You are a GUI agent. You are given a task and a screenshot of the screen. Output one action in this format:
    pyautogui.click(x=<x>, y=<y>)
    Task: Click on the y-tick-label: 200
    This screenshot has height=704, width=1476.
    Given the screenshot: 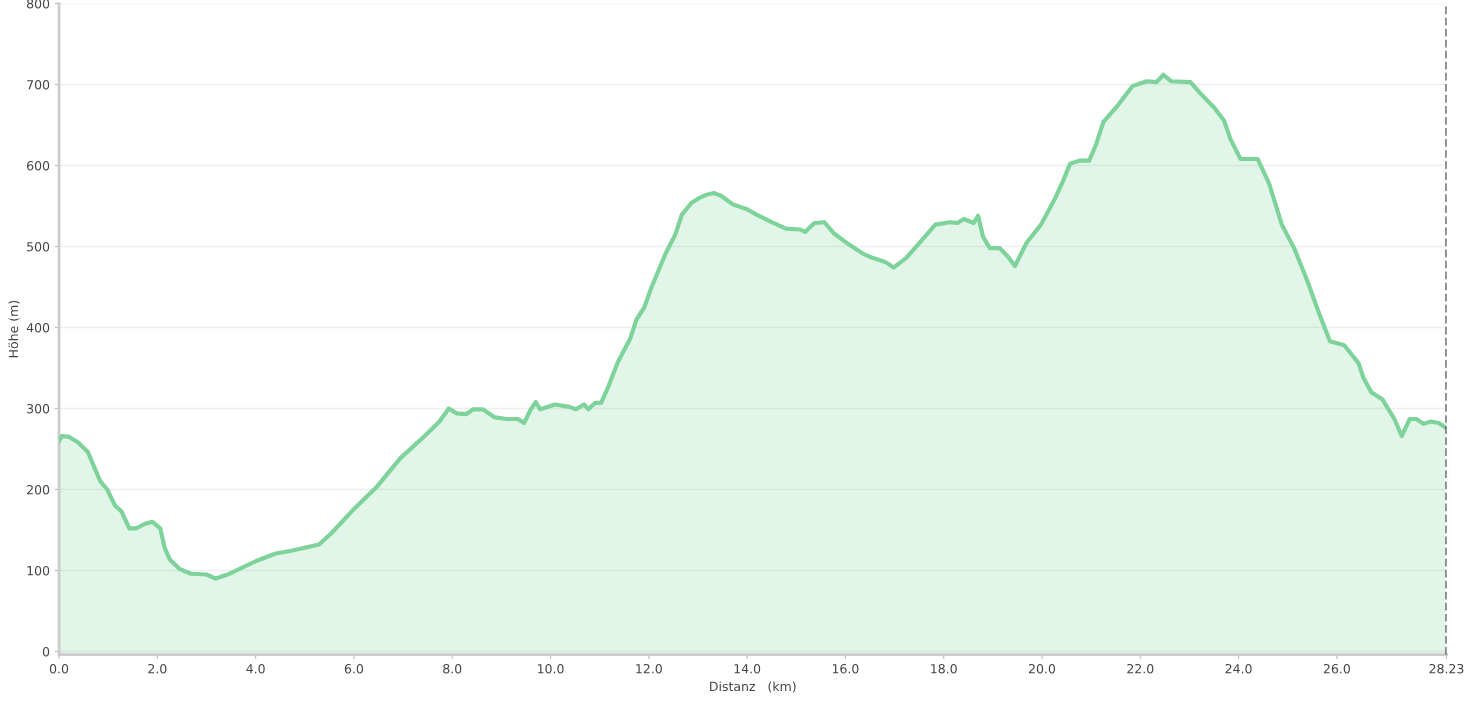 What is the action you would take?
    pyautogui.click(x=38, y=489)
    